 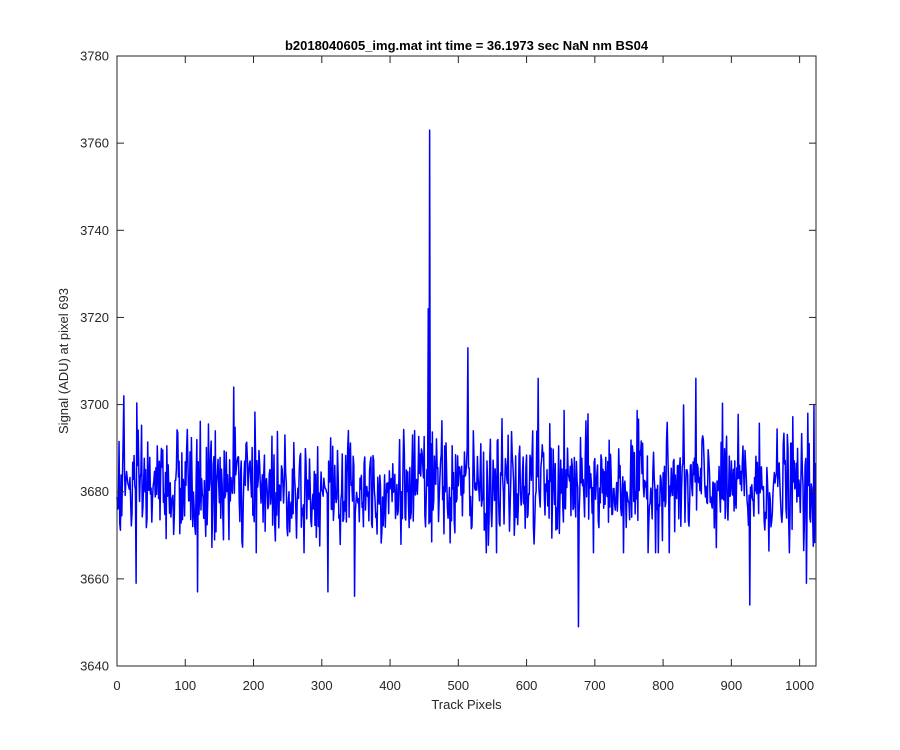 I want to click on x-tick-label: 900, so click(x=732, y=685).